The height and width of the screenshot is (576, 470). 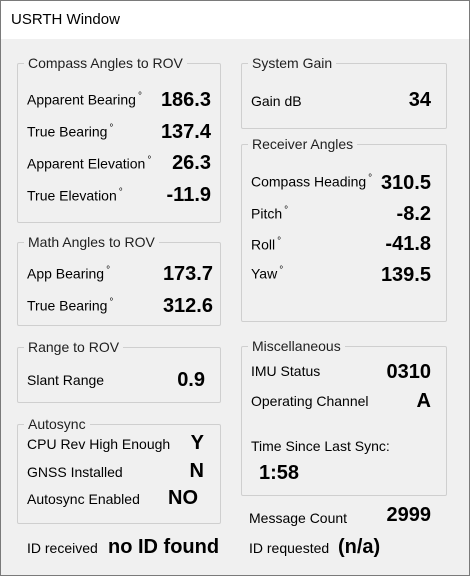 I want to click on gain-db-value: 34, so click(x=419, y=100).